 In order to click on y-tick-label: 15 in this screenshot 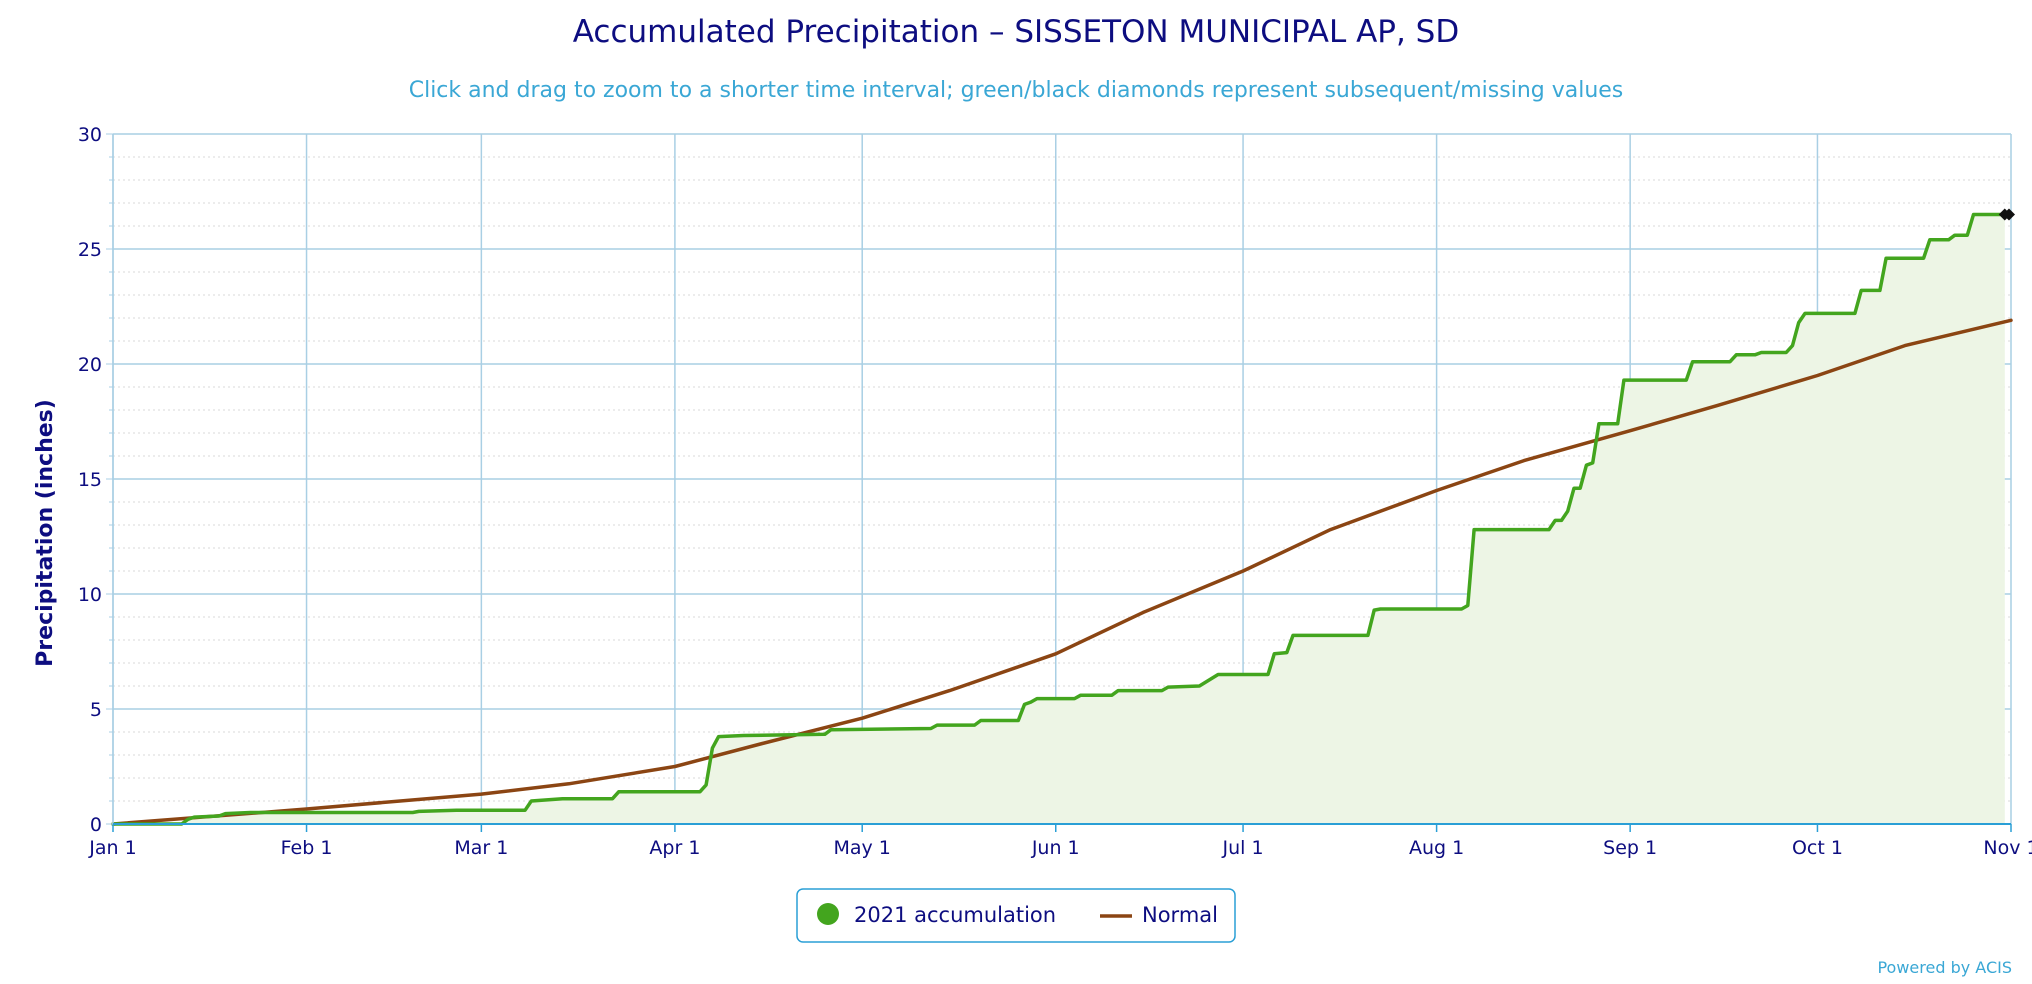, I will do `click(90, 480)`.